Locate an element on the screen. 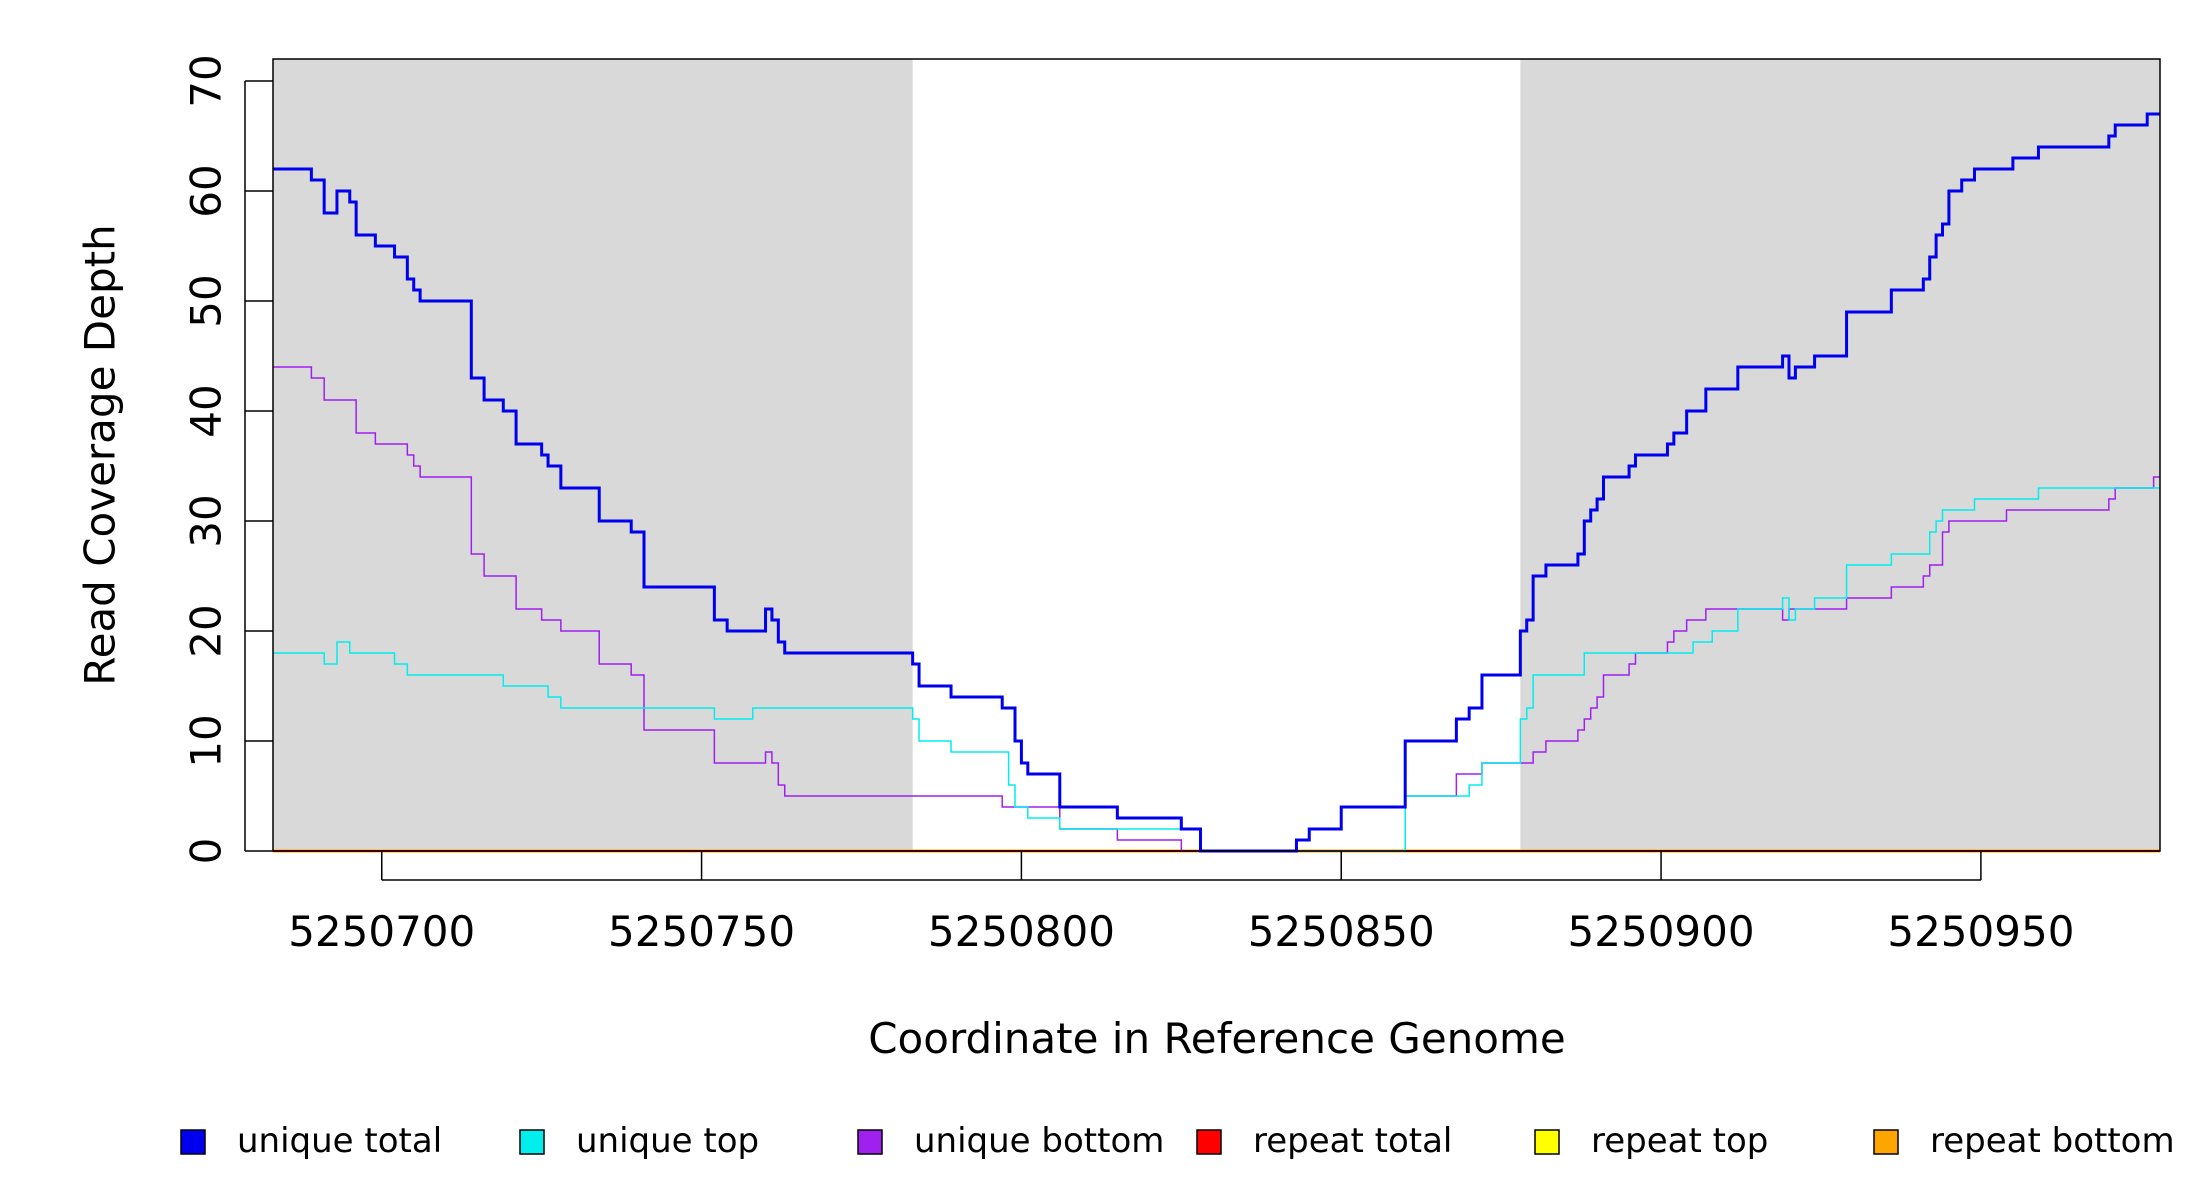 The image size is (2200, 1200). legend-item-unique-total: unique total is located at coordinates (311, 1141).